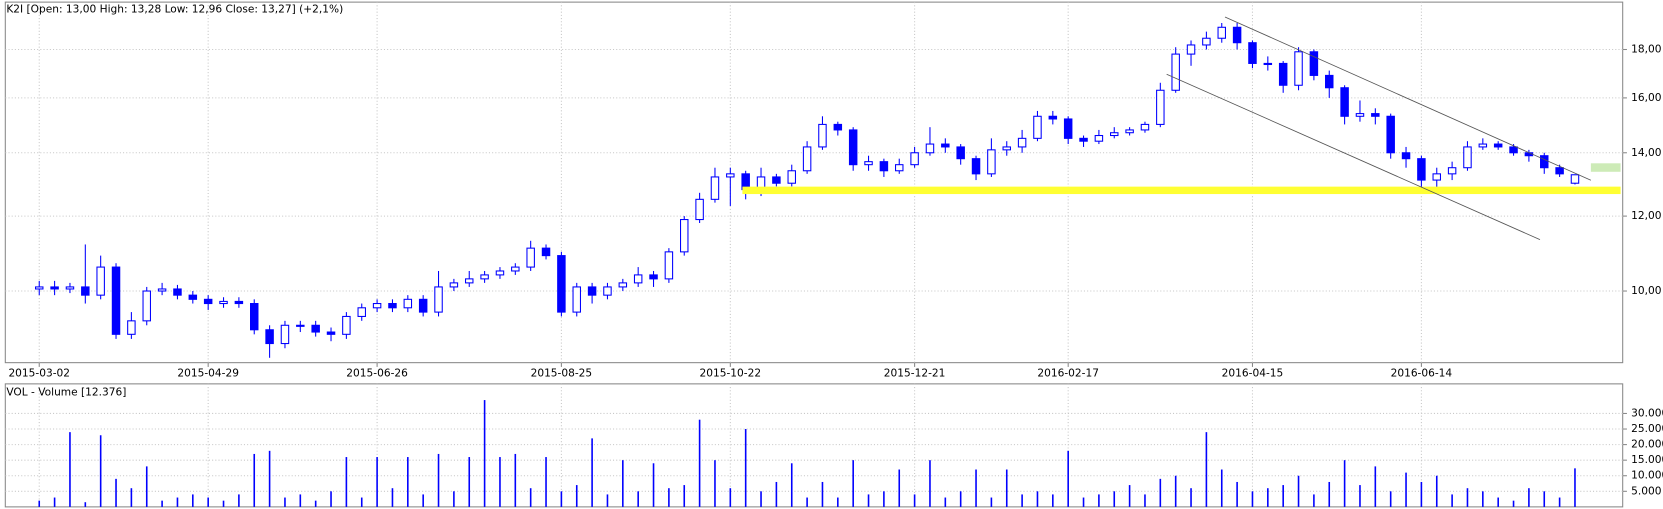 The image size is (1663, 509). Describe the element at coordinates (915, 373) in the screenshot. I see `x-tick-label: 2015-12-21` at that location.